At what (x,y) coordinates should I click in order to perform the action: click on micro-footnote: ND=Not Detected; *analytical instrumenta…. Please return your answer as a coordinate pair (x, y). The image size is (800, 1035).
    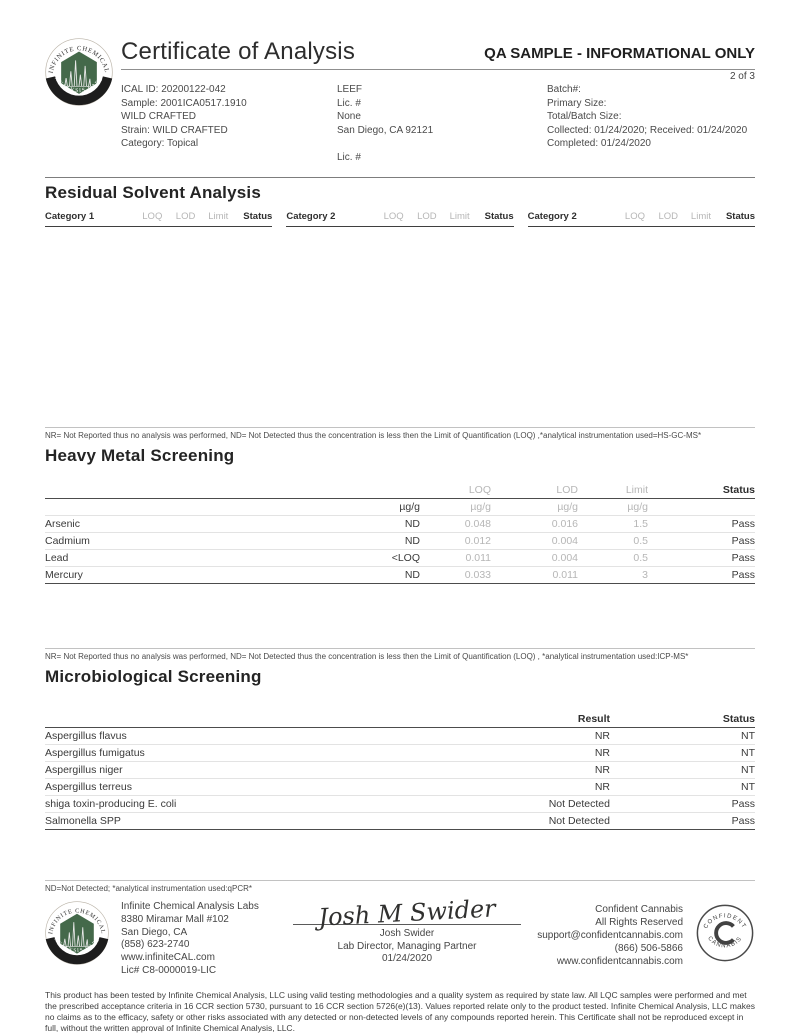
    Looking at the image, I should click on (400, 886).